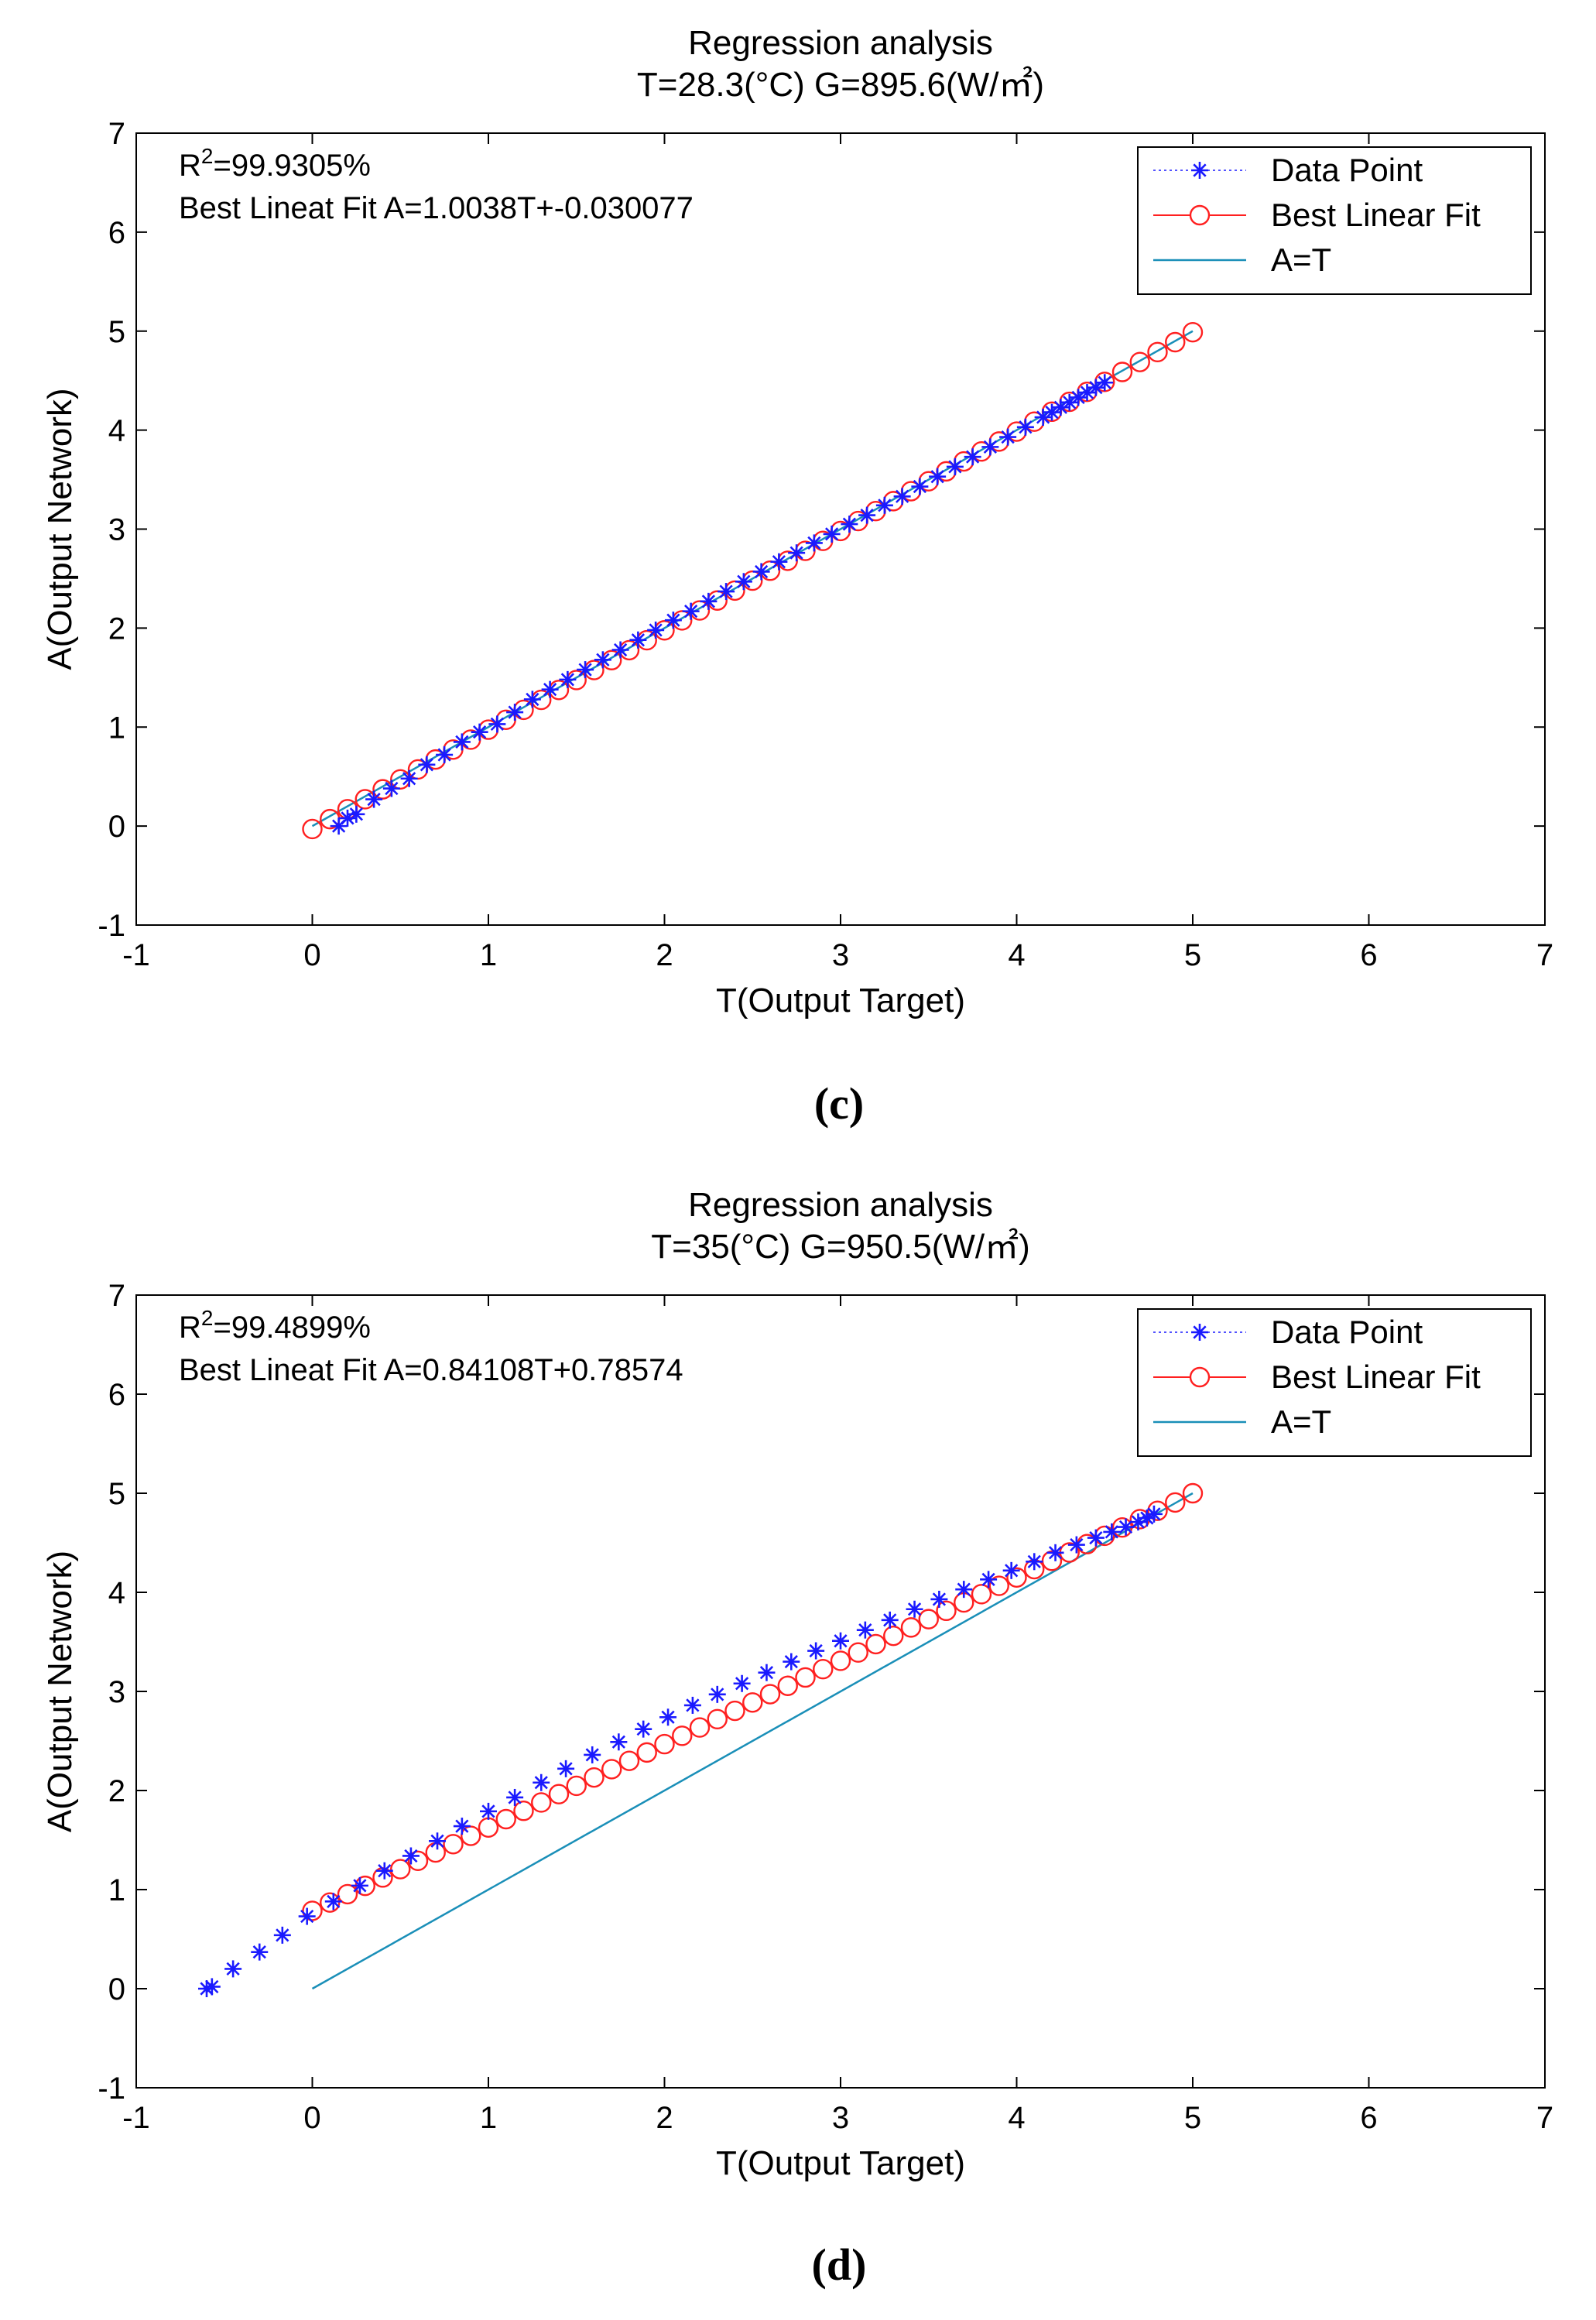  What do you see at coordinates (664, 955) in the screenshot?
I see `x-tick-label: 2` at bounding box center [664, 955].